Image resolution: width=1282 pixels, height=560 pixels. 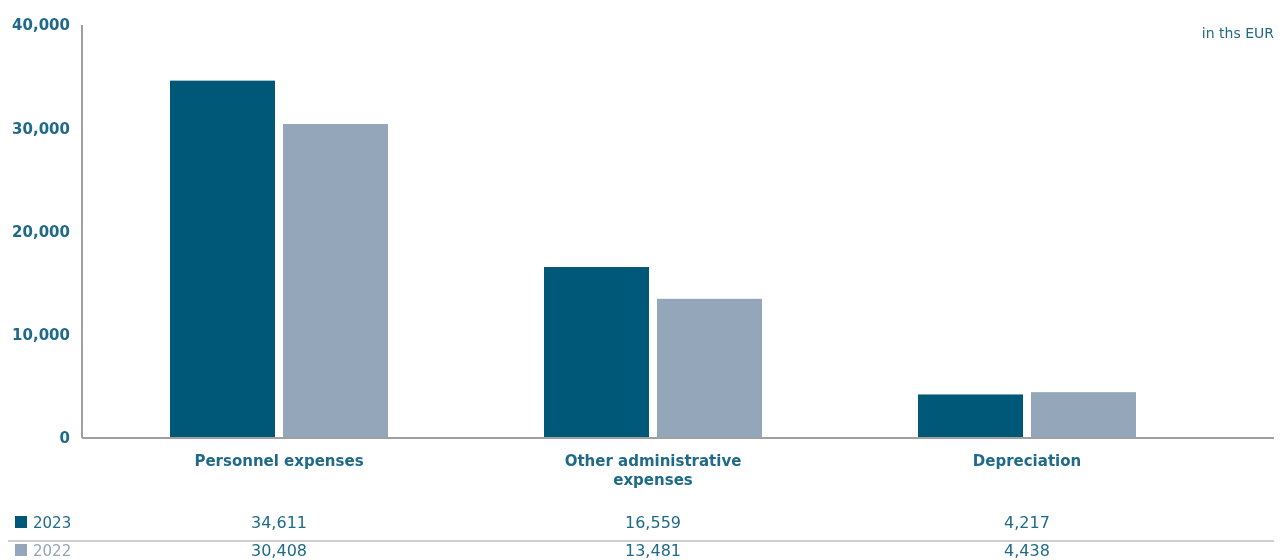 I want to click on data-label: 13,481, so click(x=653, y=550).